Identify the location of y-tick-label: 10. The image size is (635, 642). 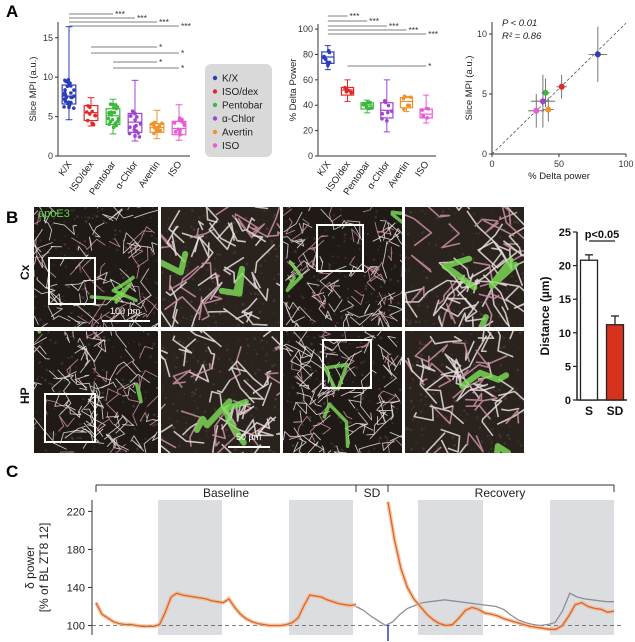
(48, 77).